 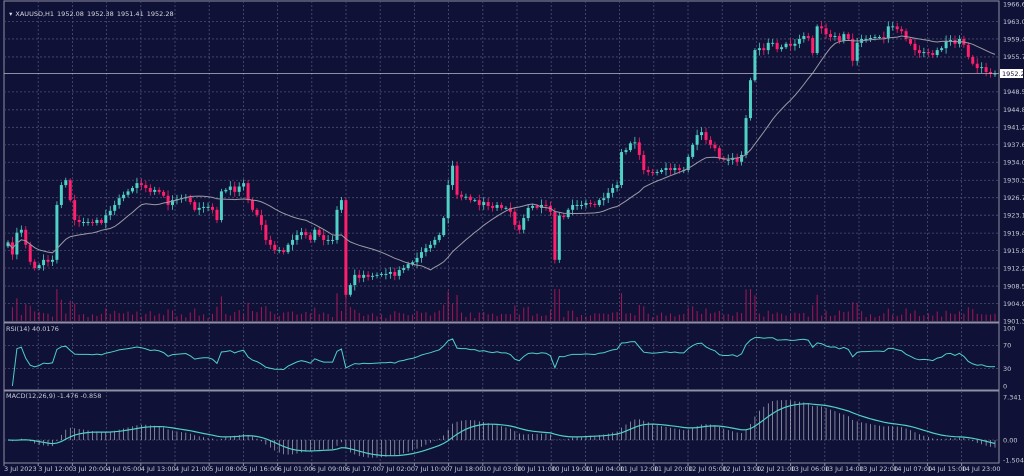 I want to click on time-tick-label: 6 Jul 01:00, so click(x=295, y=469).